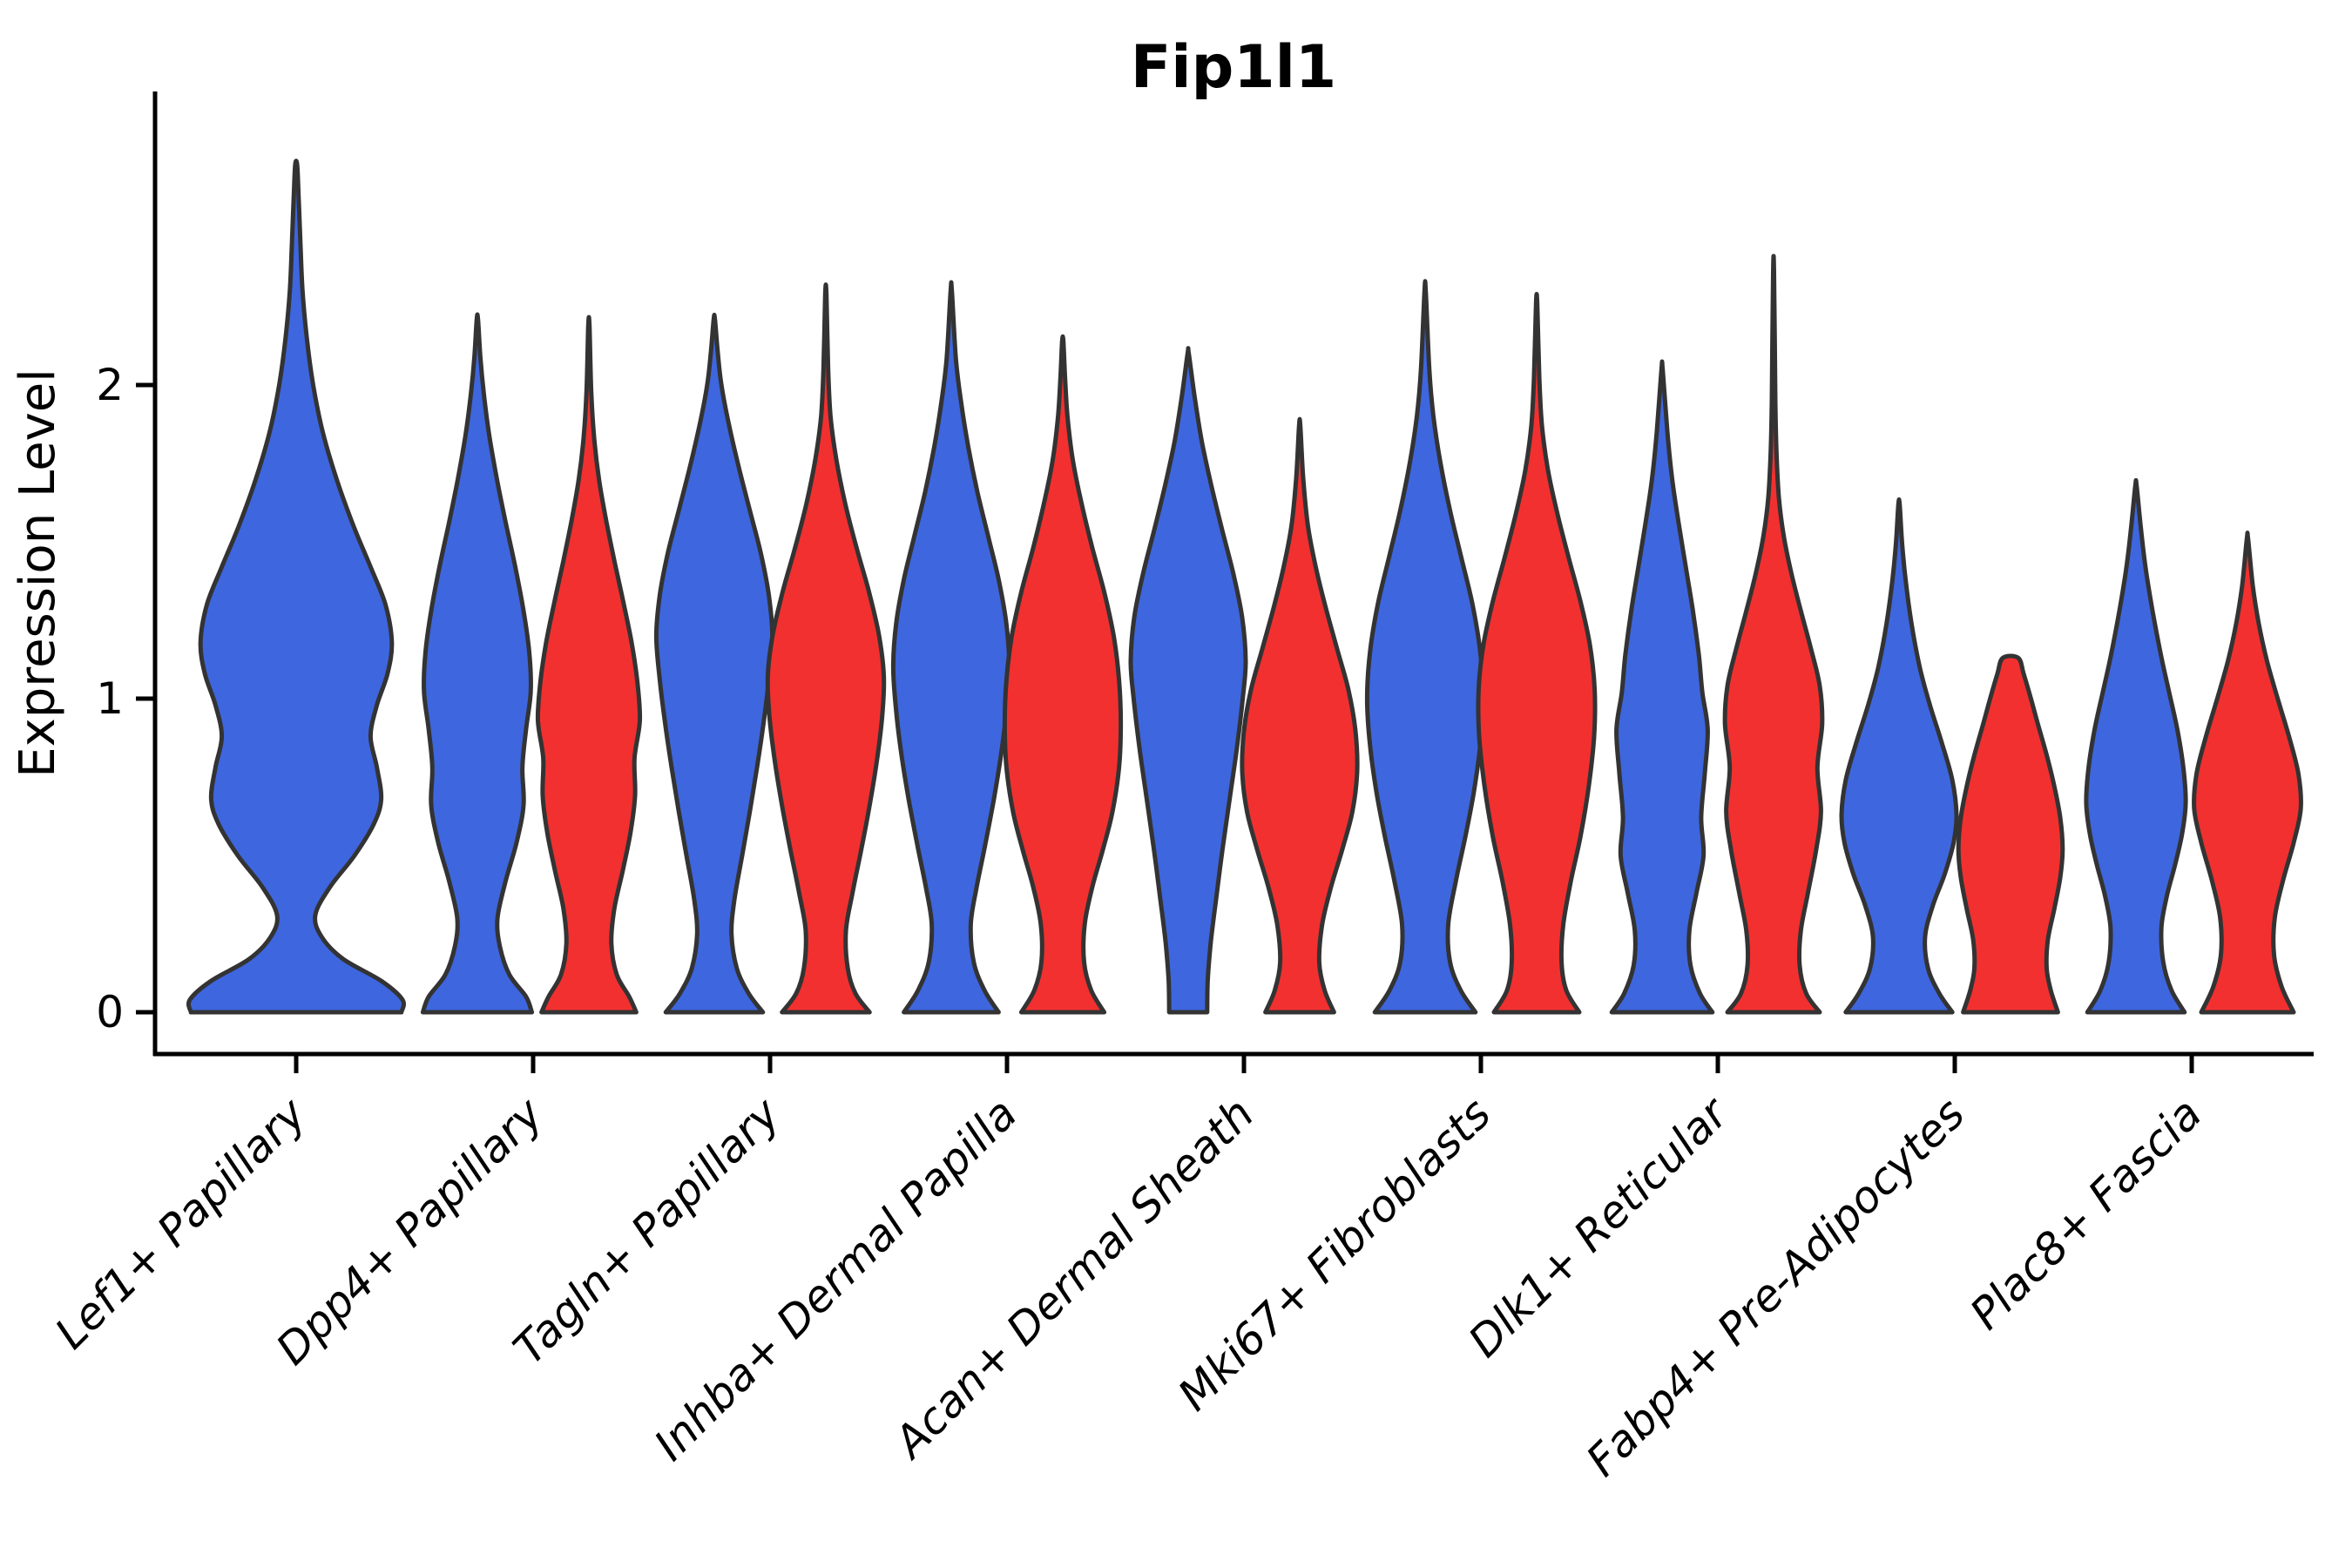 The image size is (2352, 1568). Describe the element at coordinates (296, 587) in the screenshot. I see `violin-lef1-papillary-blue` at that location.